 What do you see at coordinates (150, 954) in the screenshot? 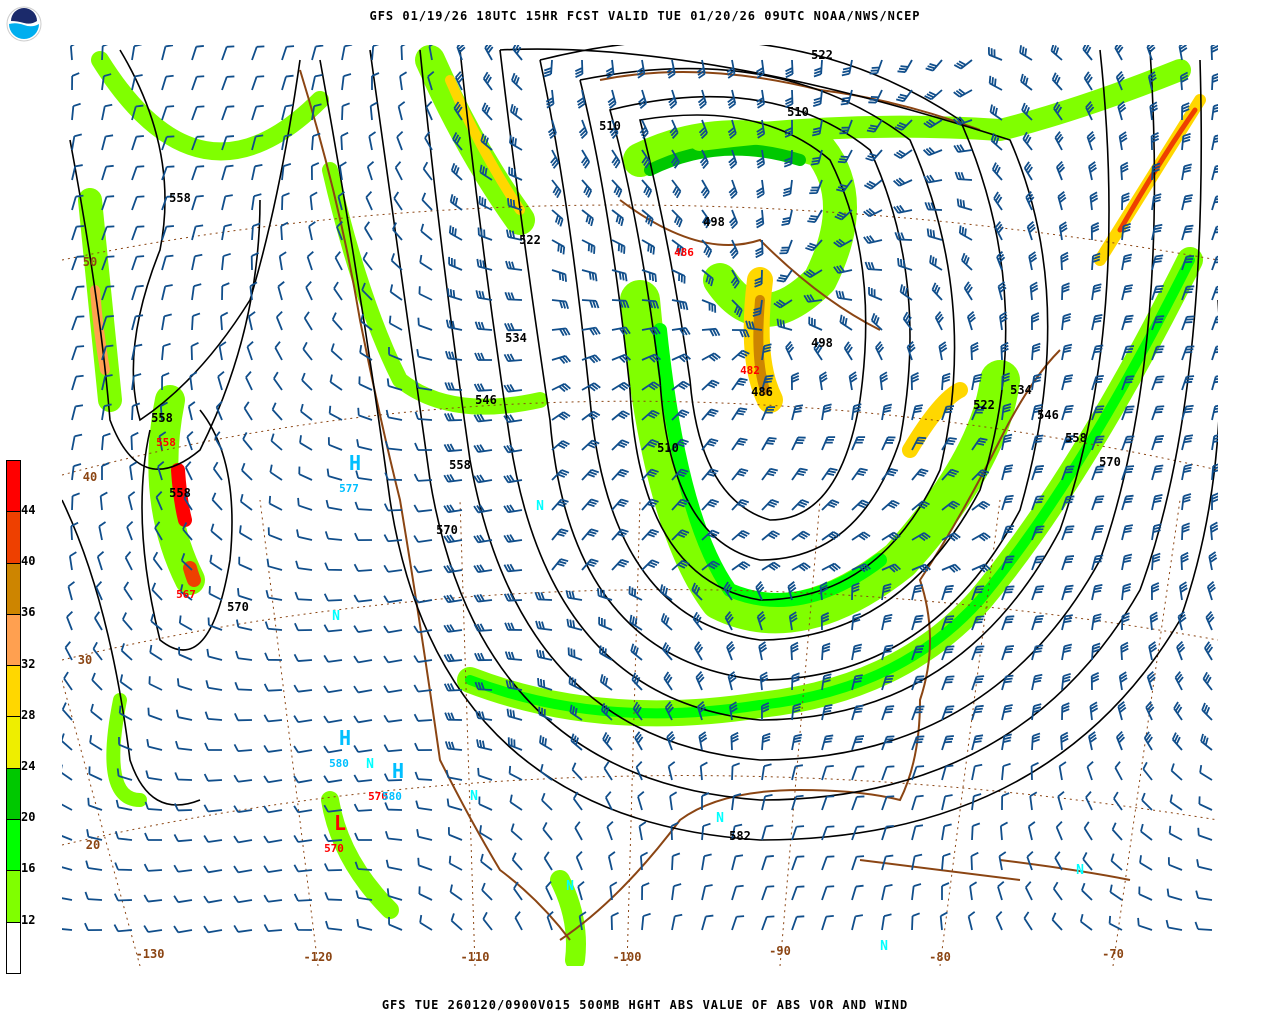
I see `longitude-label: -130` at bounding box center [150, 954].